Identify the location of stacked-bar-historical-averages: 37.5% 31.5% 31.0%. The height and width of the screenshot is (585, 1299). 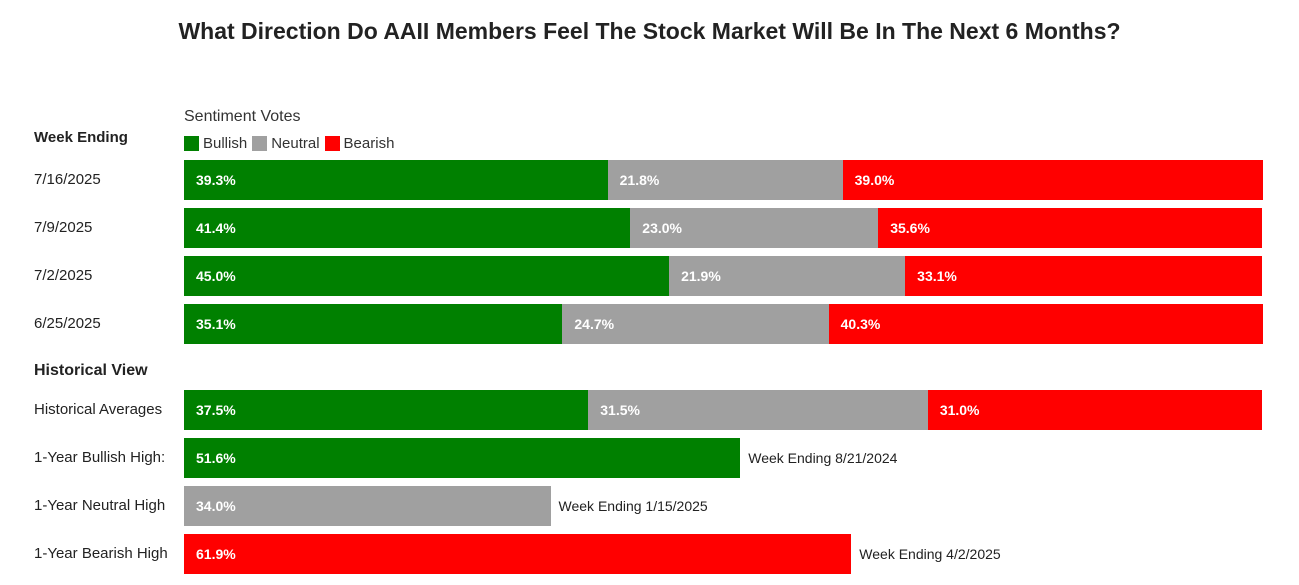
(723, 410).